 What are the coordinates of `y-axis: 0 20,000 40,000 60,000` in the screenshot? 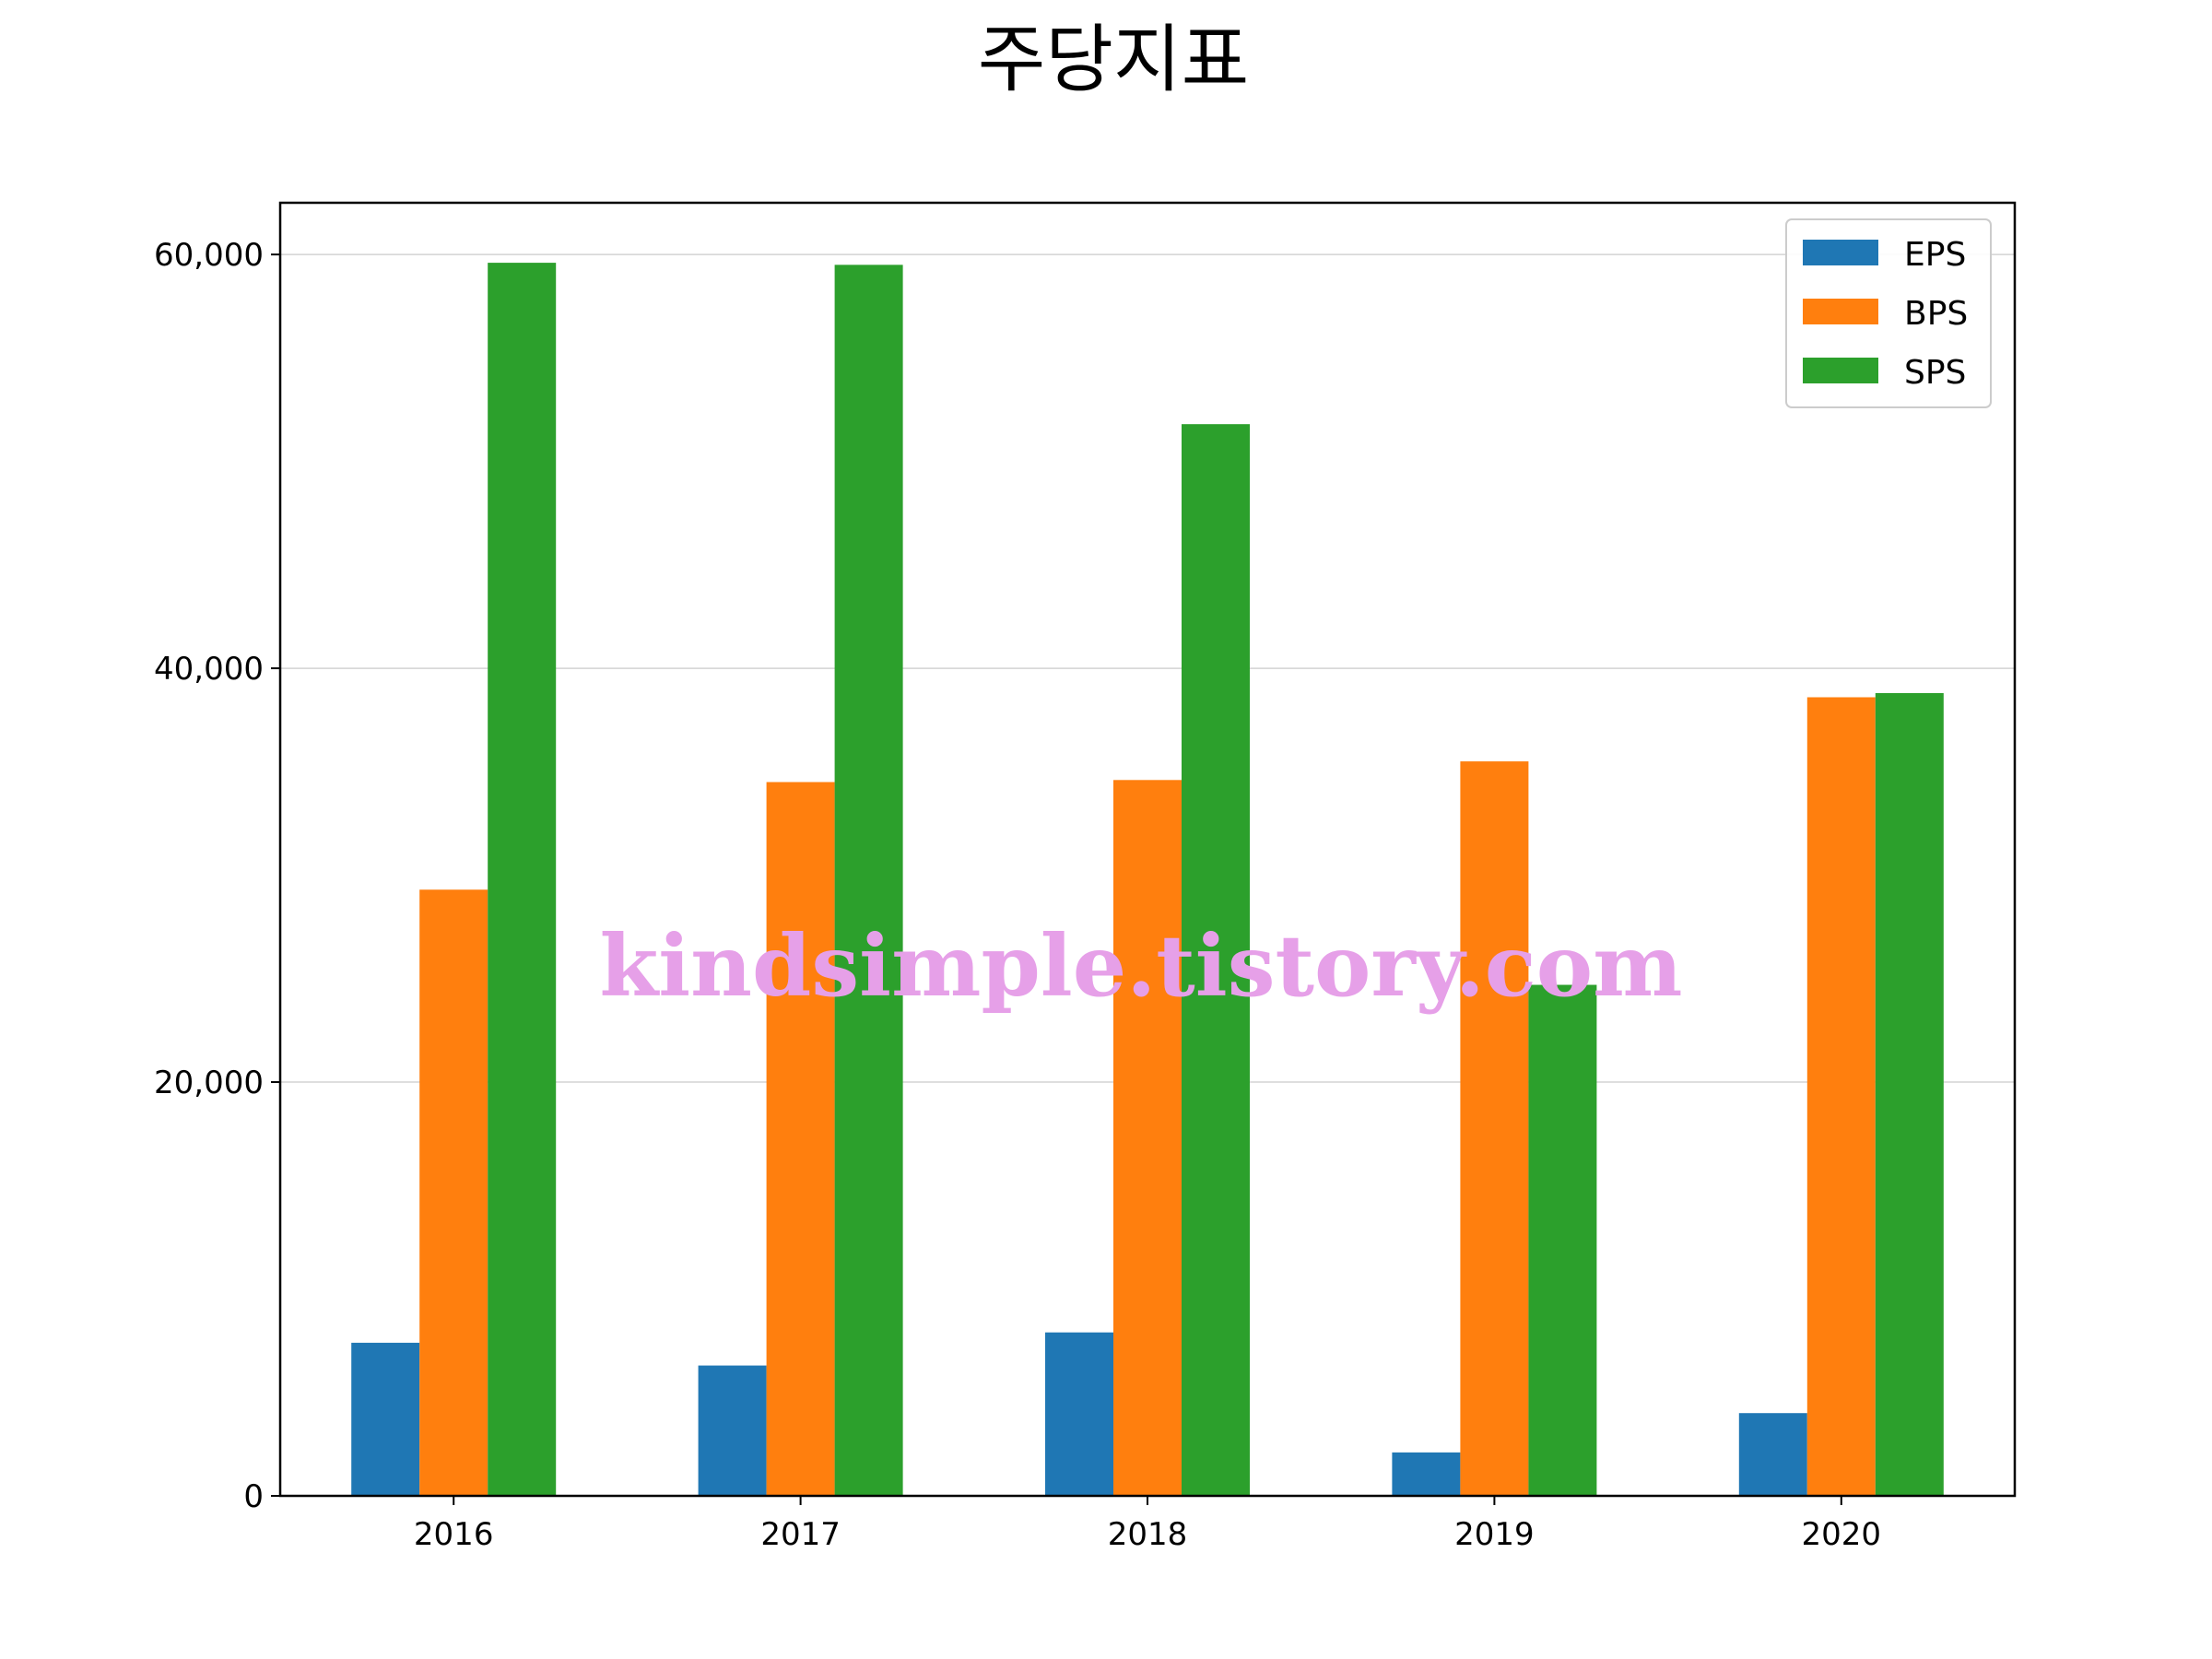 It's located at (217, 876).